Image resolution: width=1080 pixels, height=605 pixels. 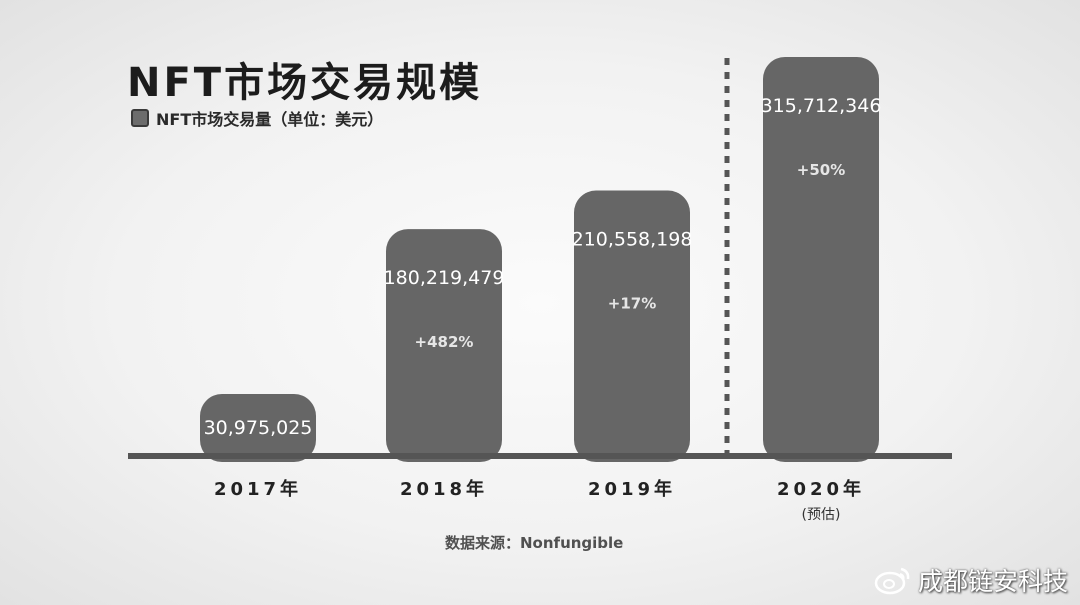 I want to click on value-label-2: 180,219,479, so click(x=444, y=278).